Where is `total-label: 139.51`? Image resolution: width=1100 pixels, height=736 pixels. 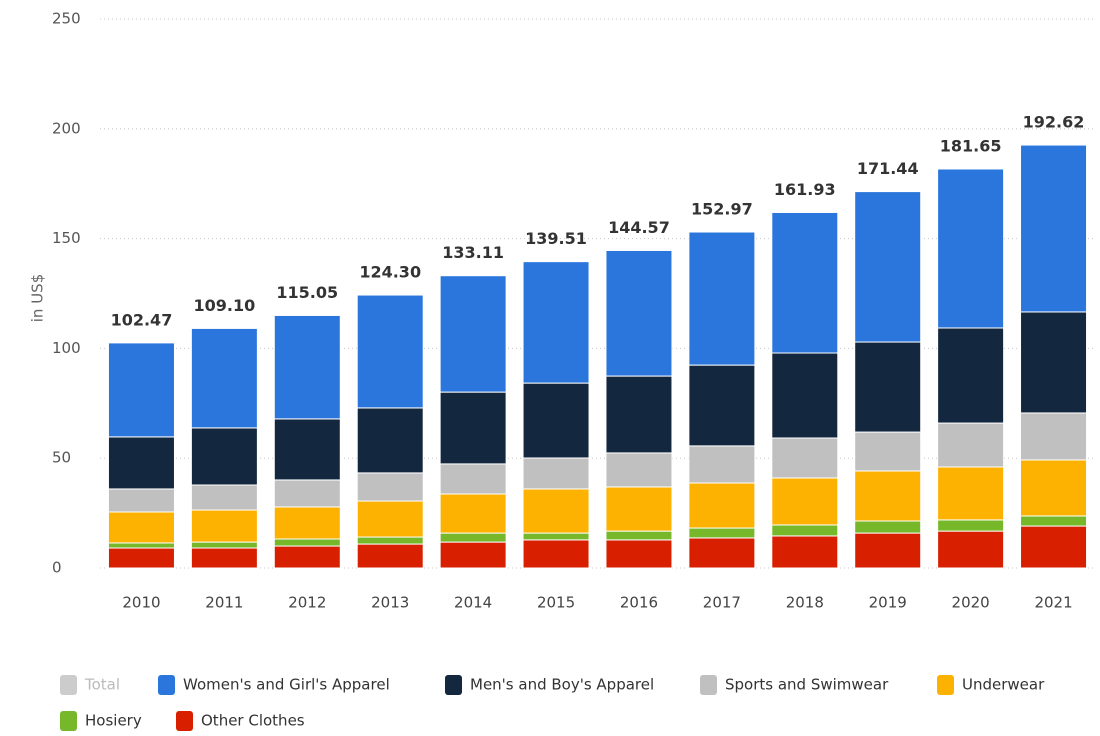 total-label: 139.51 is located at coordinates (556, 238).